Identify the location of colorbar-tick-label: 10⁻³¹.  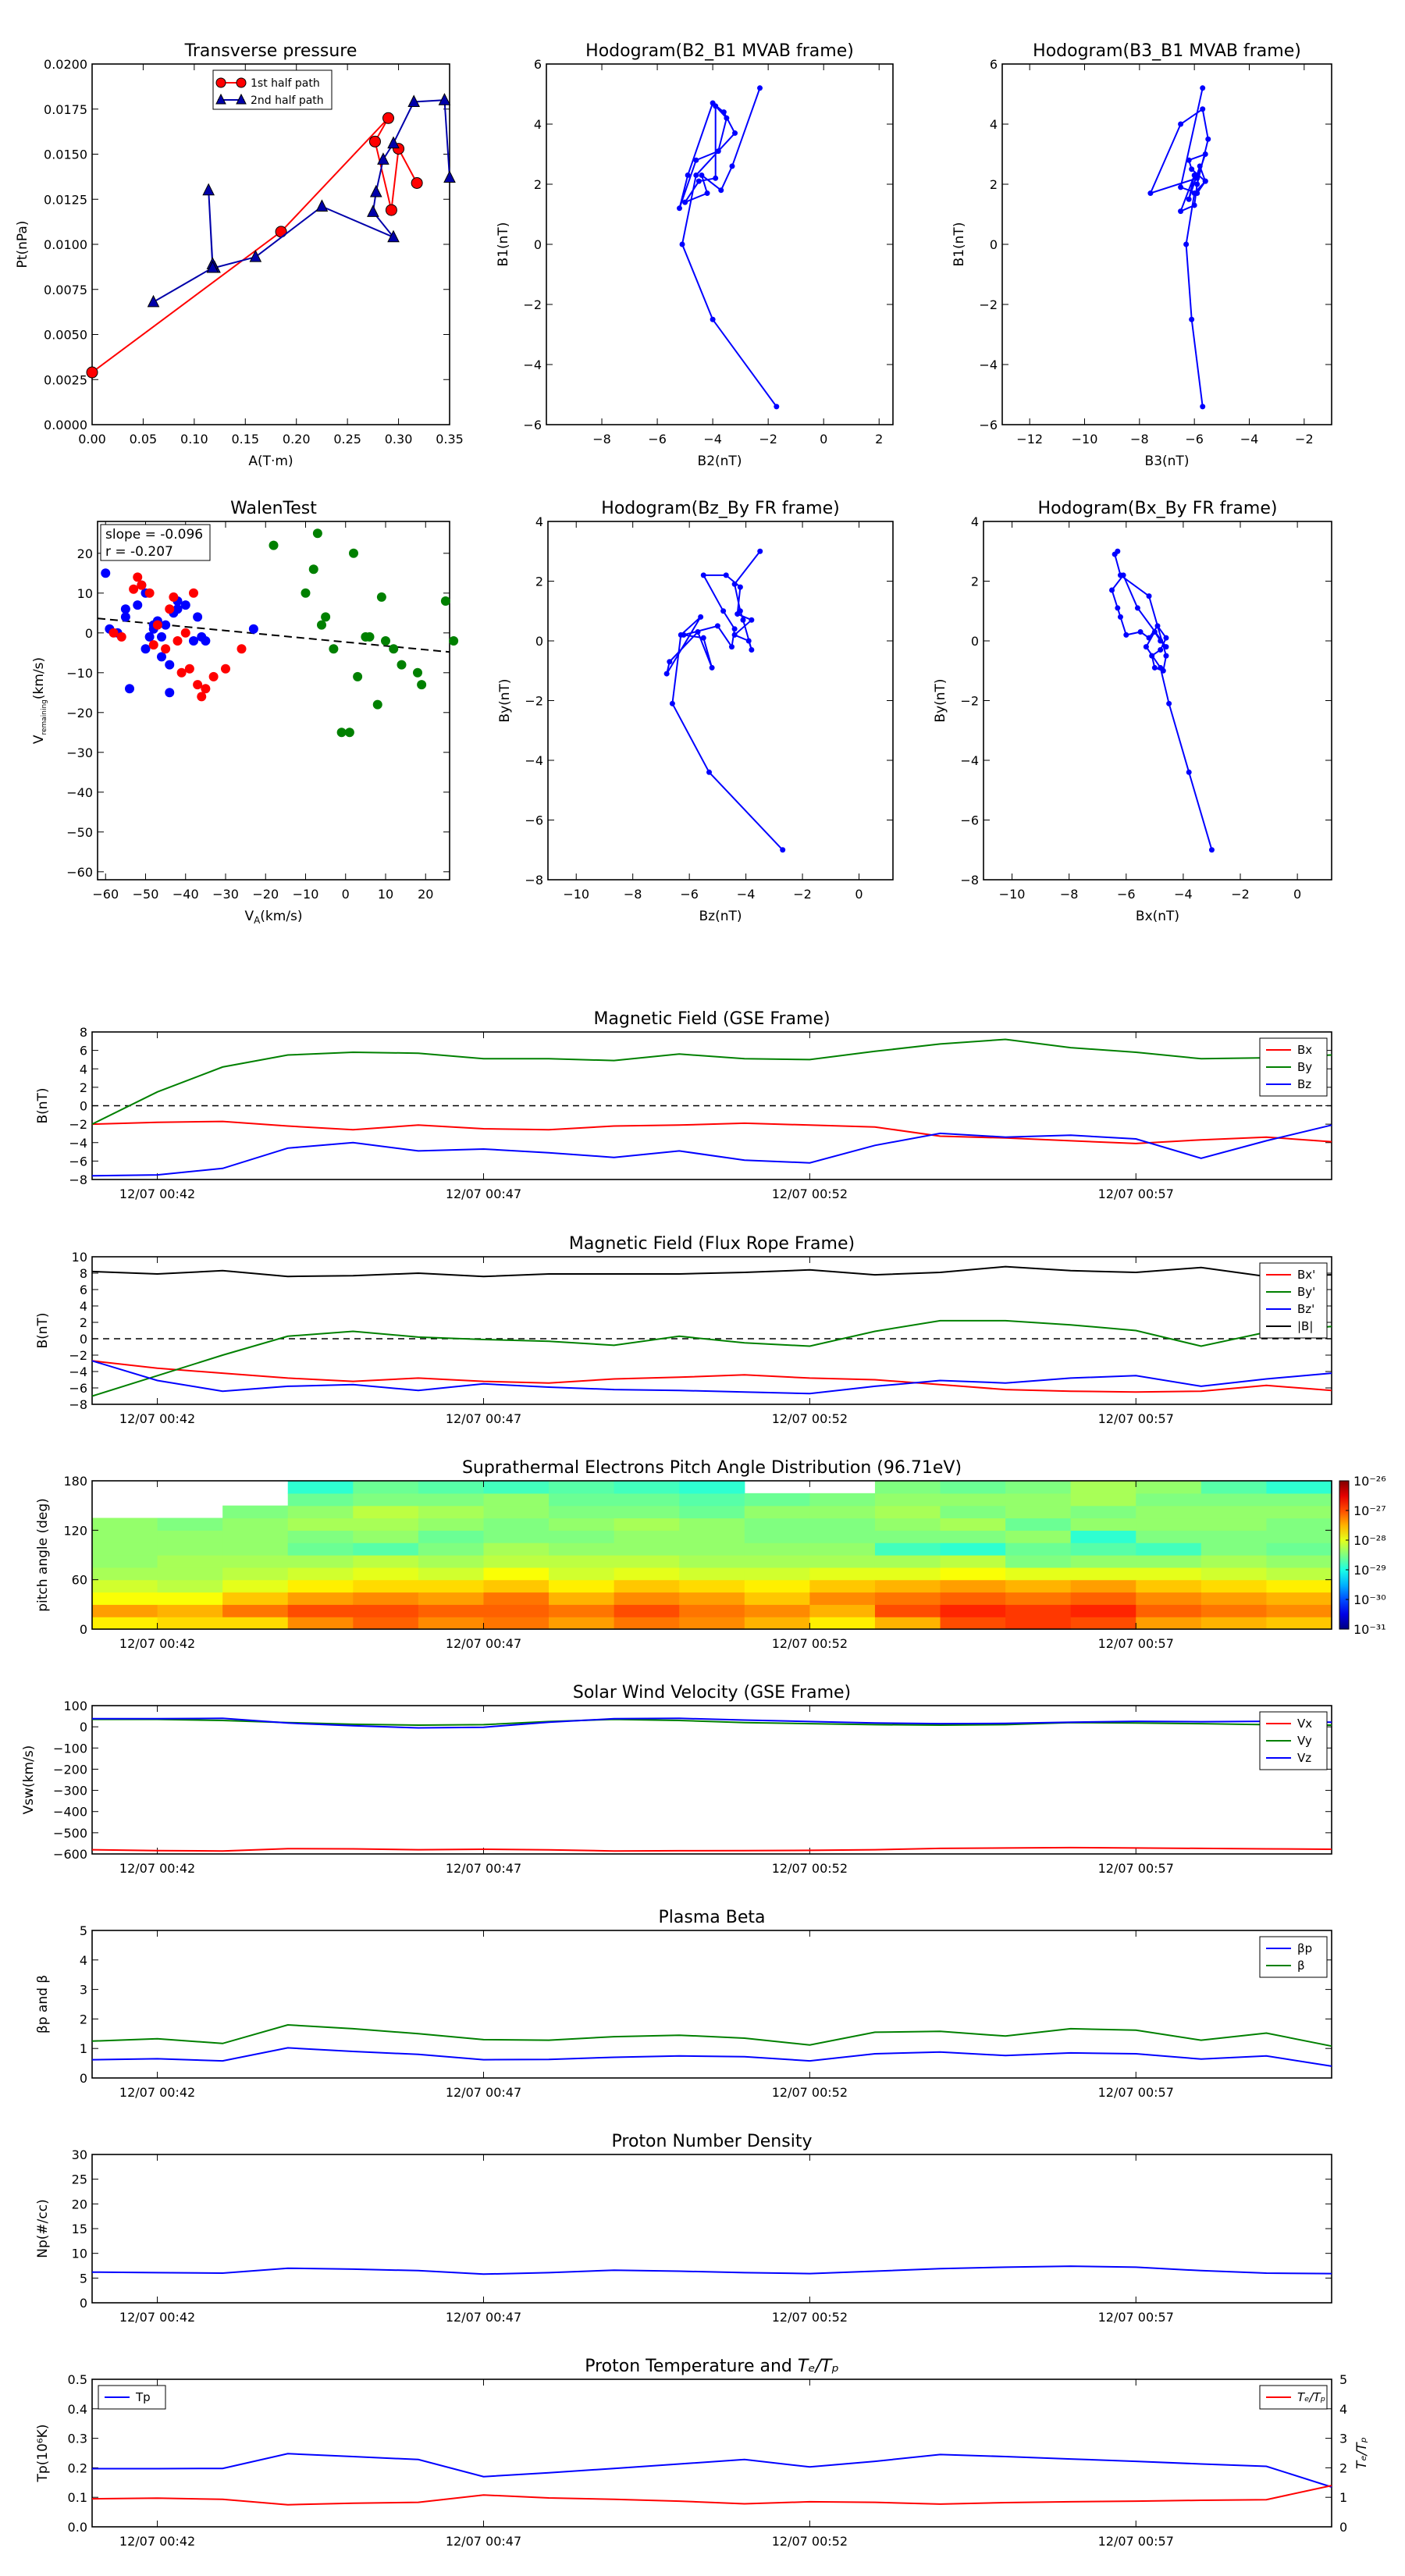
(1369, 1629).